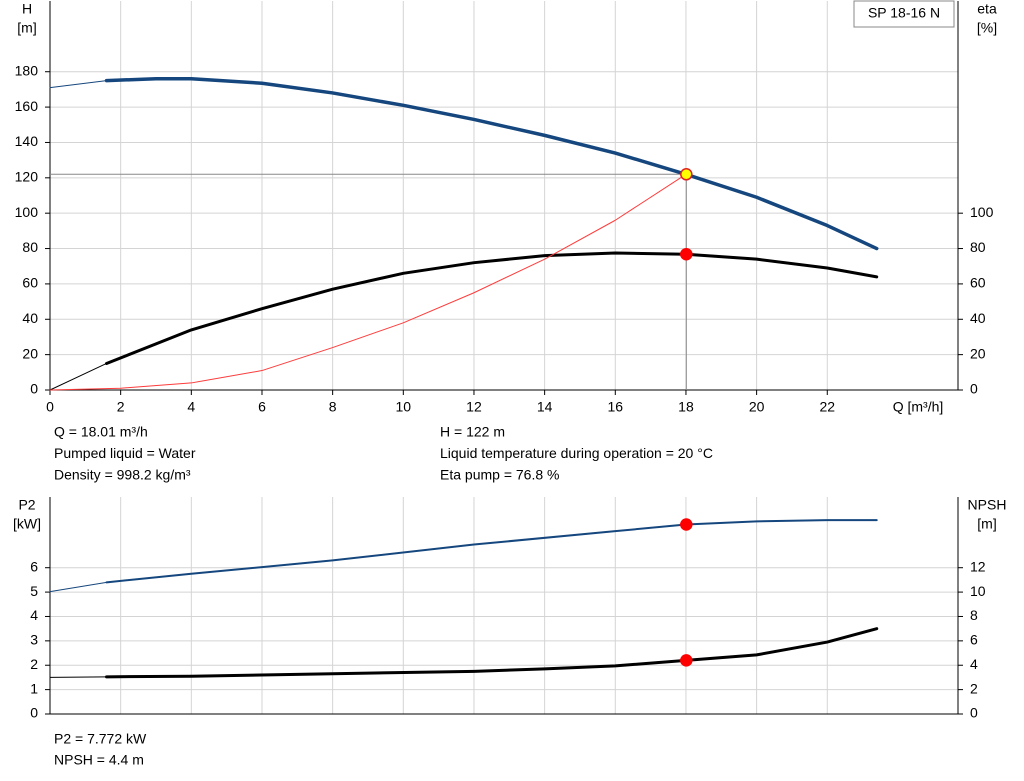 This screenshot has height=781, width=1024. I want to click on y2-axis-label: eta, so click(987, 9).